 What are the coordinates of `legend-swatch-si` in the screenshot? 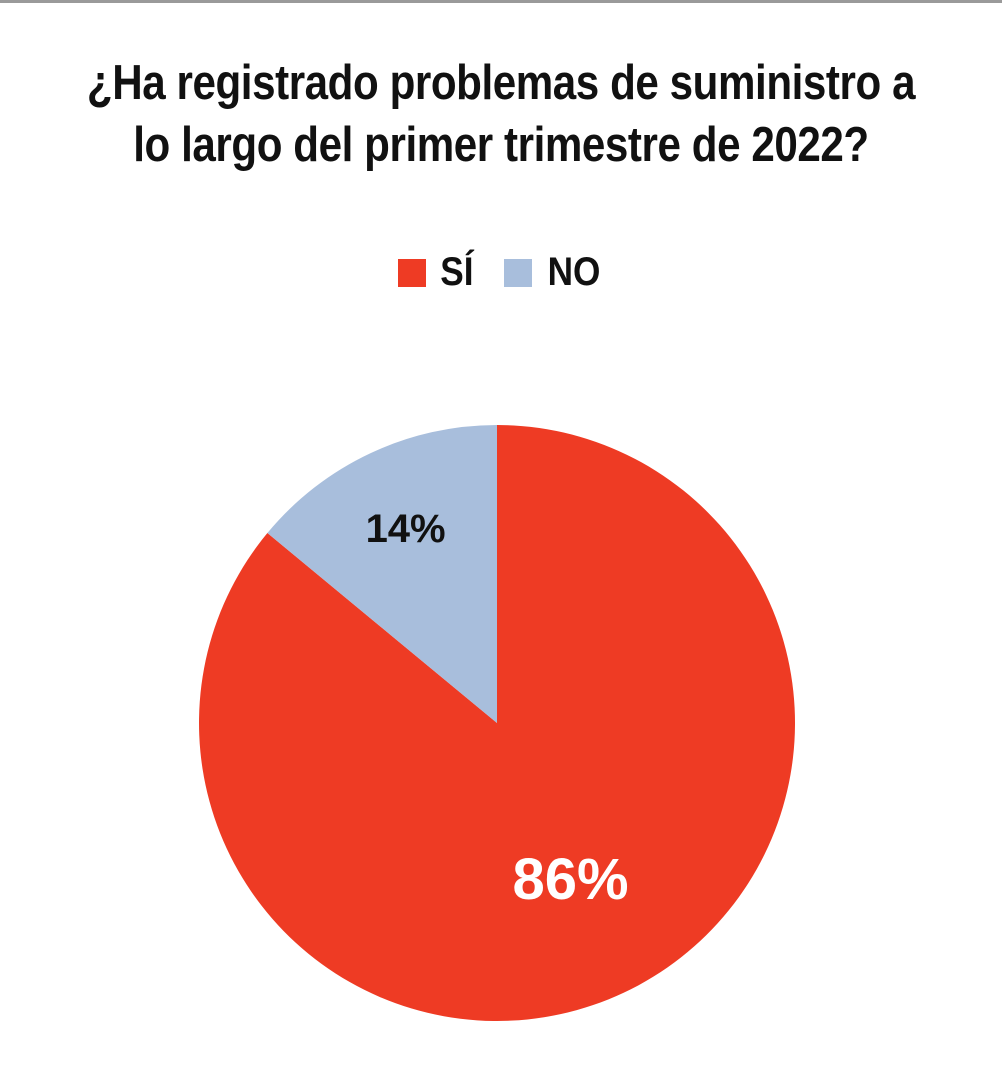 It's located at (412, 272).